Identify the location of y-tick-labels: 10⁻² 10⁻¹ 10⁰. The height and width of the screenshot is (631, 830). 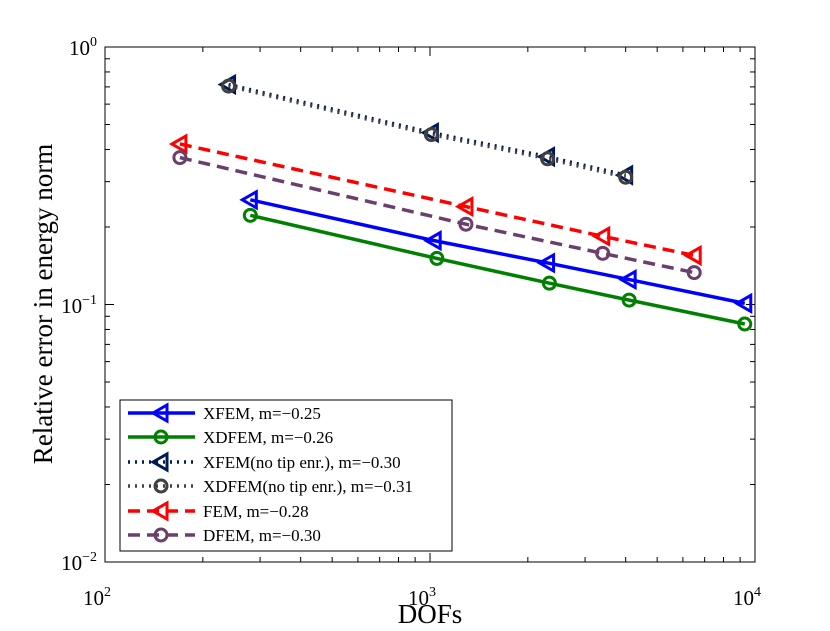
(79, 305).